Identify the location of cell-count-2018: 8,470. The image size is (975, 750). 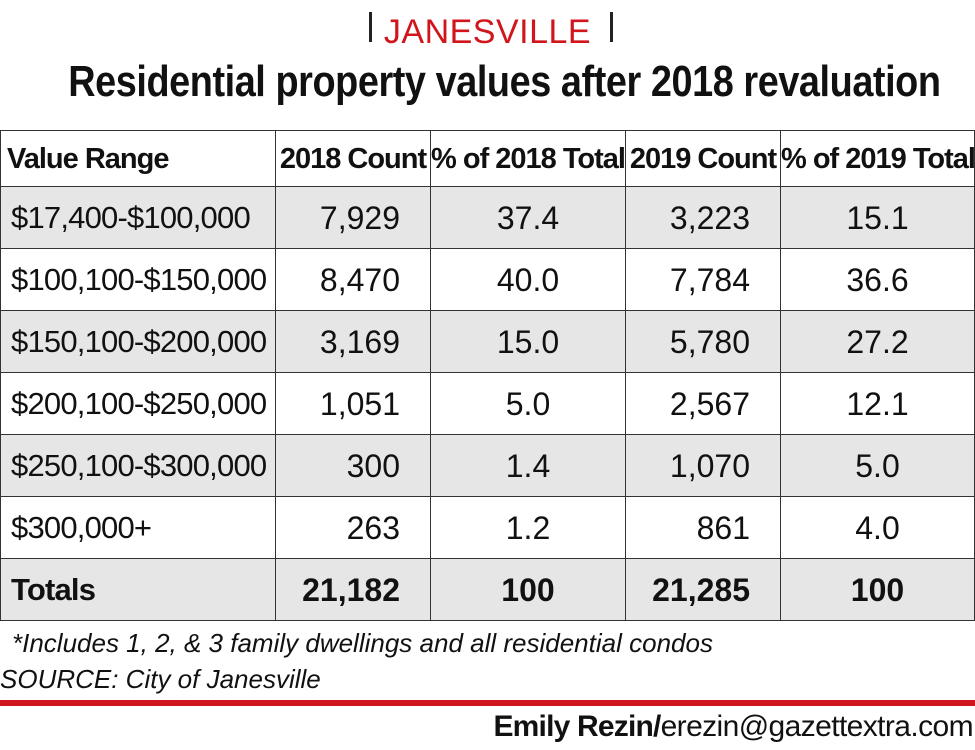
(353, 279).